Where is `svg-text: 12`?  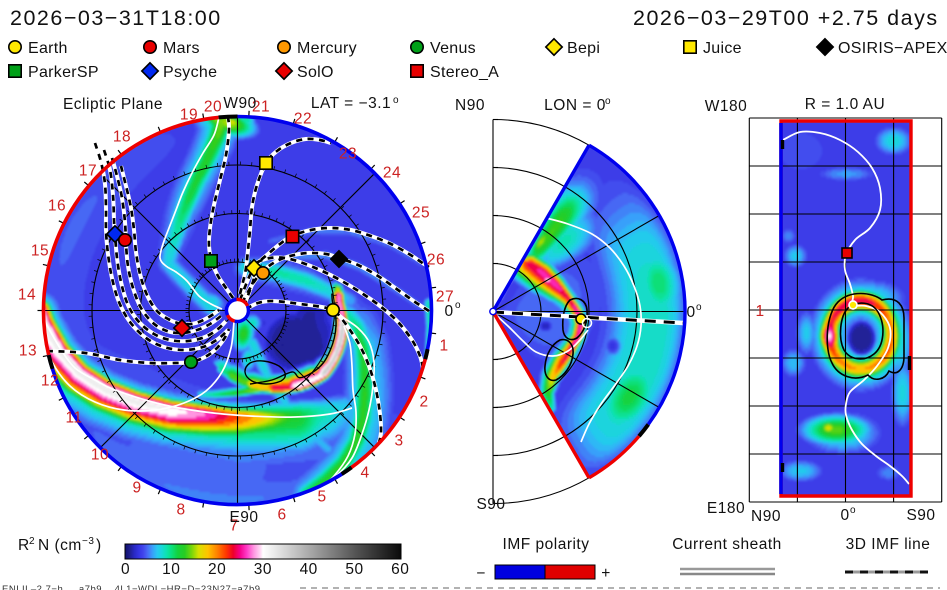 svg-text: 12 is located at coordinates (50, 381).